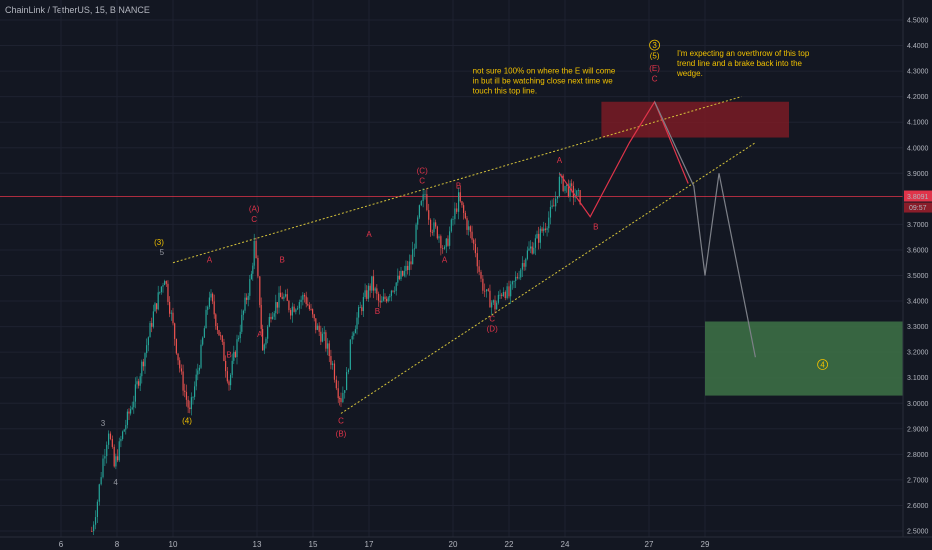  Describe the element at coordinates (918, 225) in the screenshot. I see `y-tick-label: 3.7000` at that location.